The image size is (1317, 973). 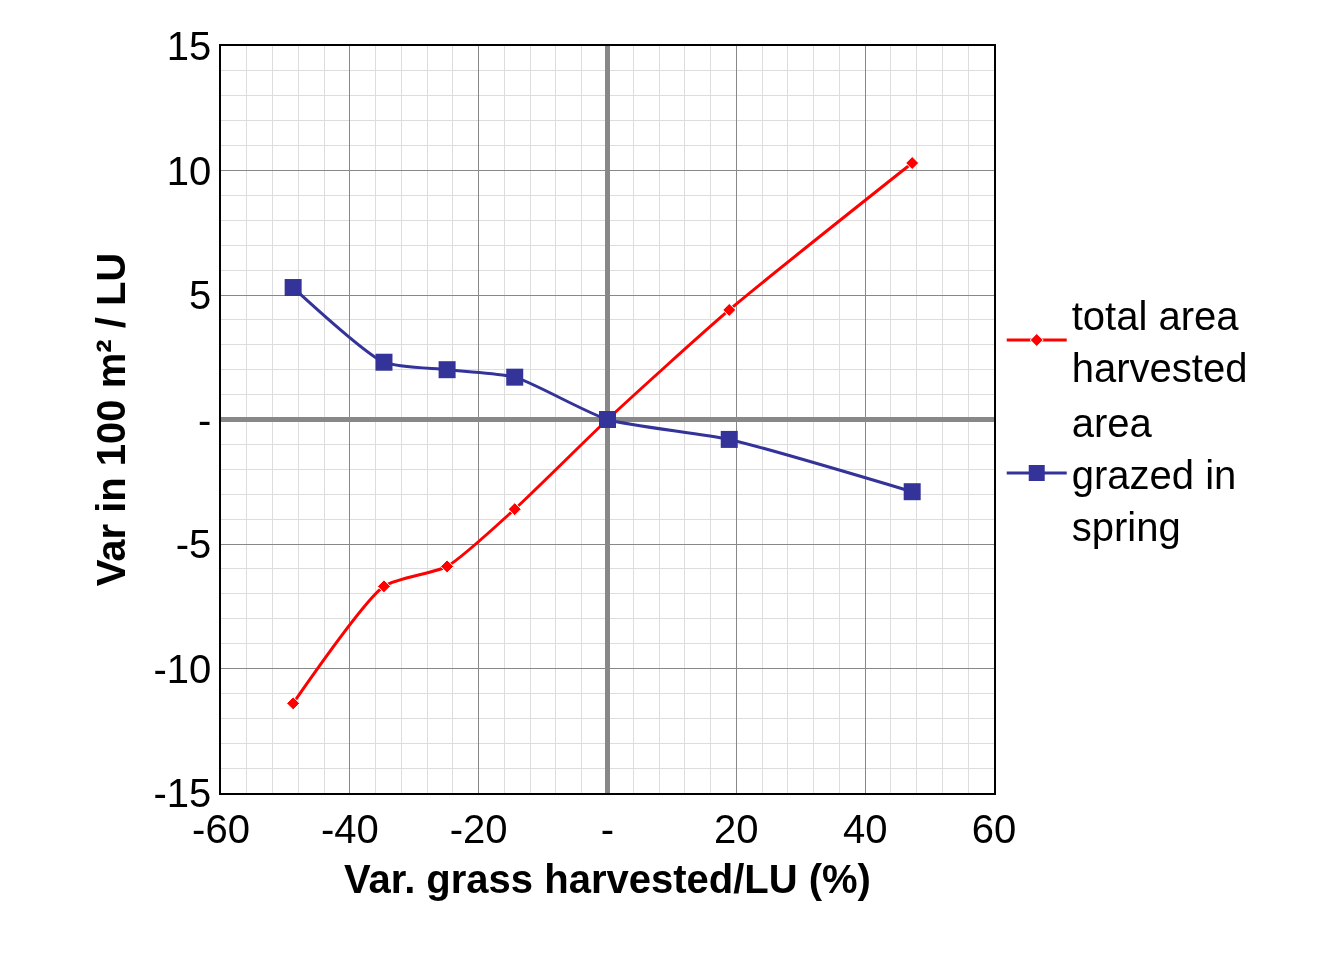 I want to click on x-tick-label: -40, so click(x=349, y=828).